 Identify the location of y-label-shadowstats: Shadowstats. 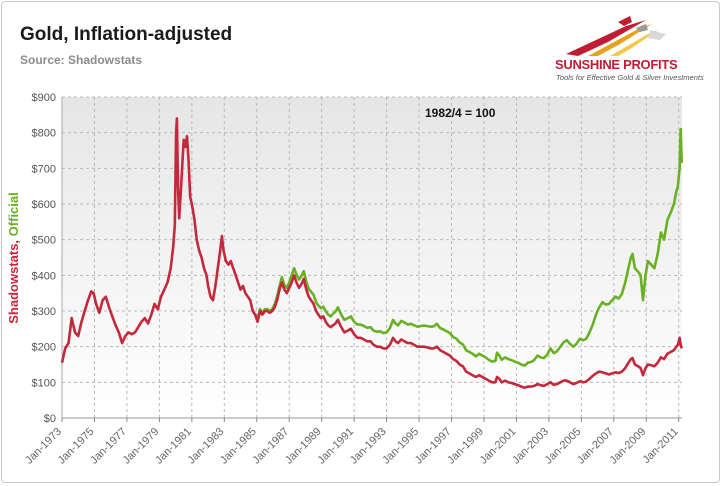
(13, 284).